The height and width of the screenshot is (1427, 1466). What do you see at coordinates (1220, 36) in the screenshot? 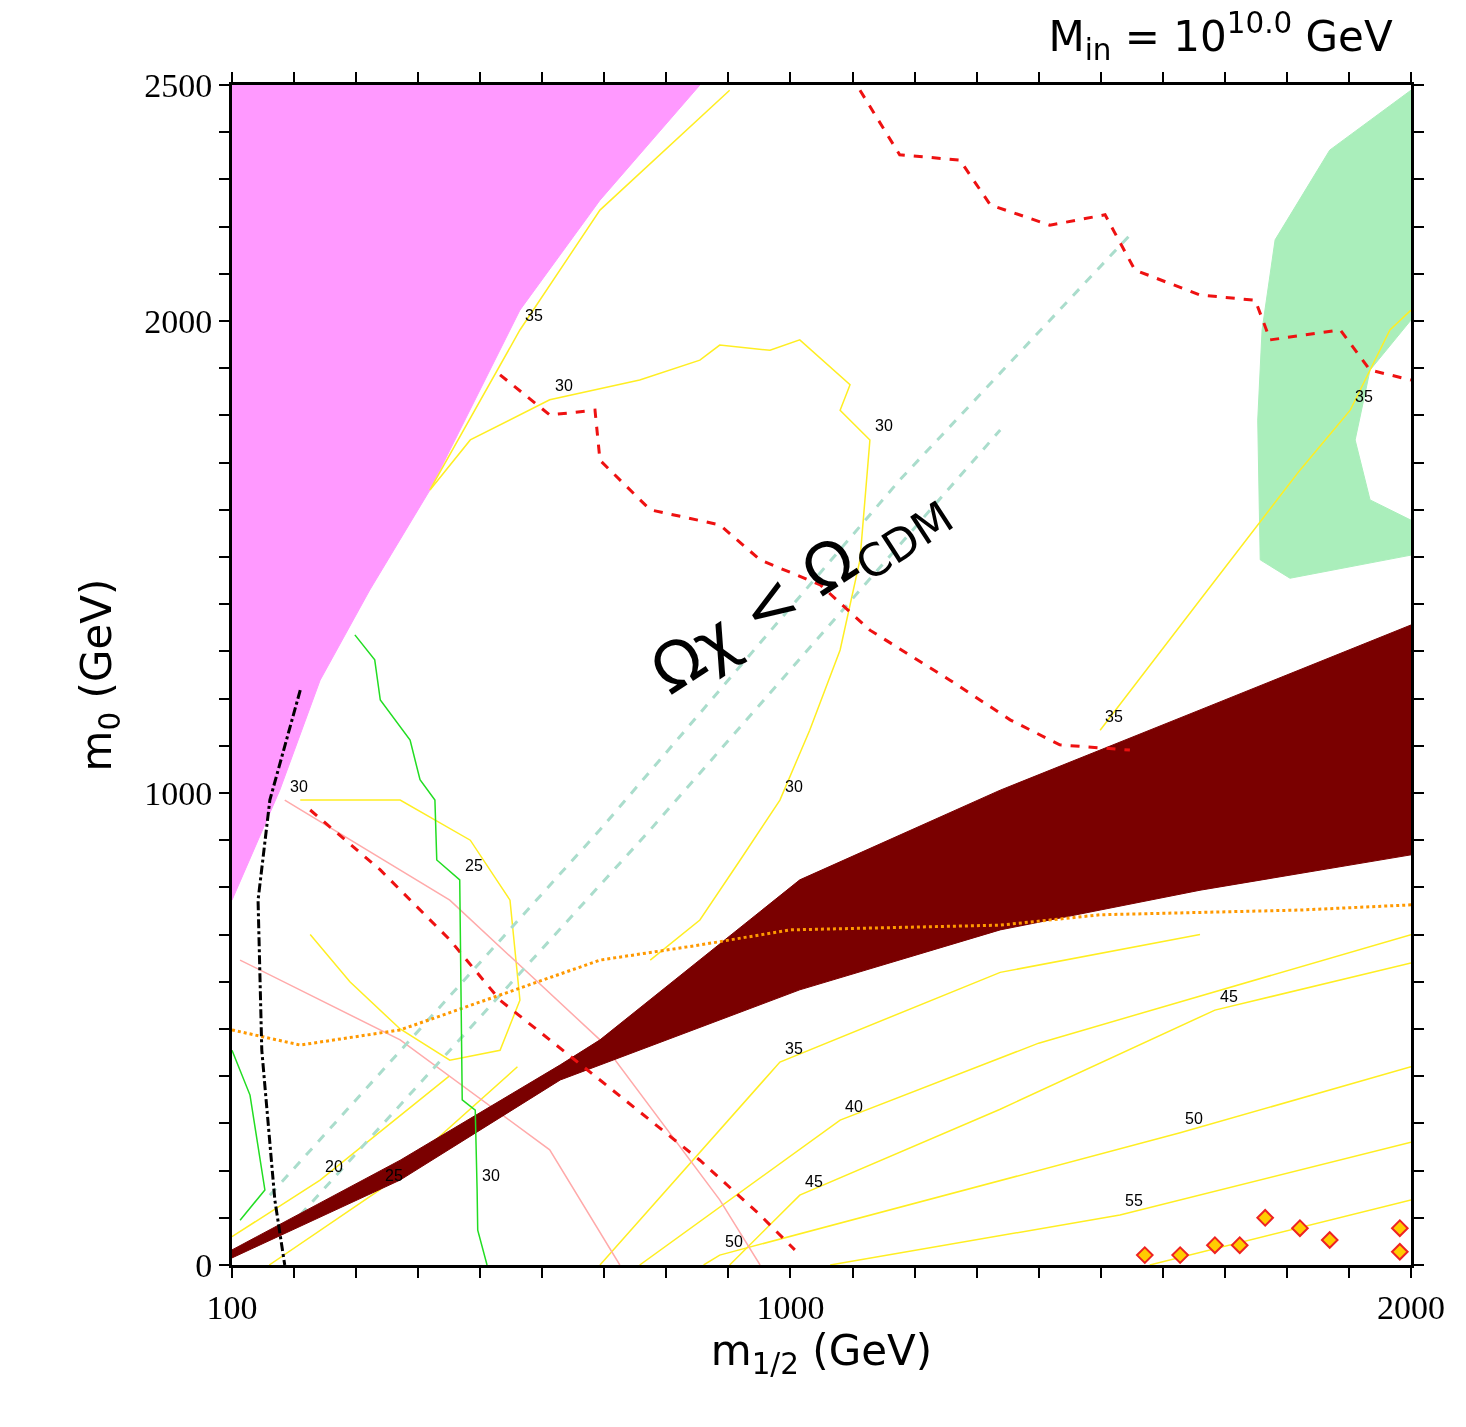
I see `chart-title: M$_{in}$ = 10$^{10.0}$ GeV` at bounding box center [1220, 36].